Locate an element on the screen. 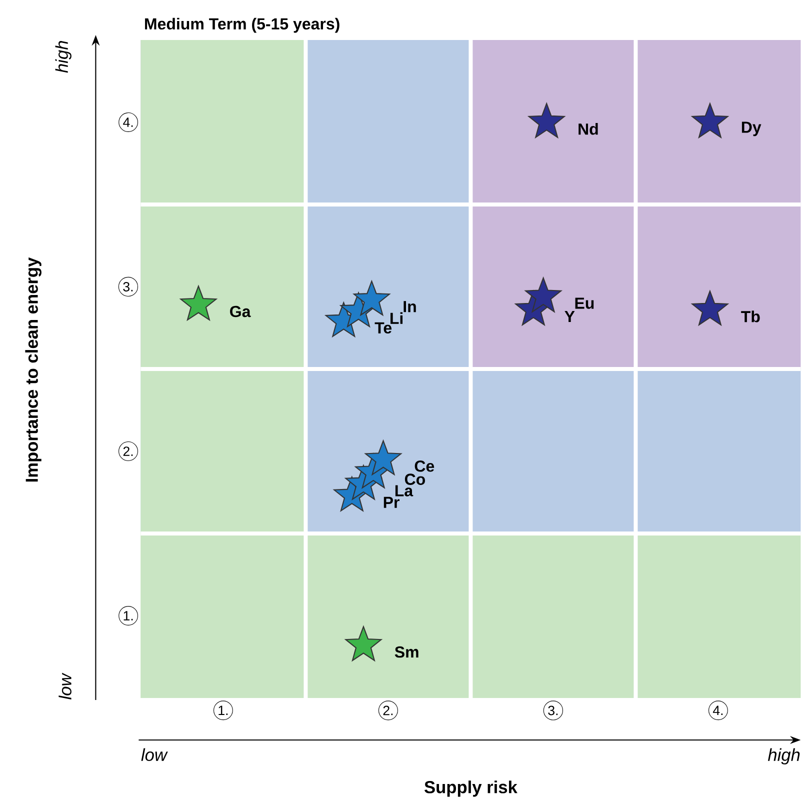 This screenshot has width=803, height=803. annotation: Pr is located at coordinates (392, 502).